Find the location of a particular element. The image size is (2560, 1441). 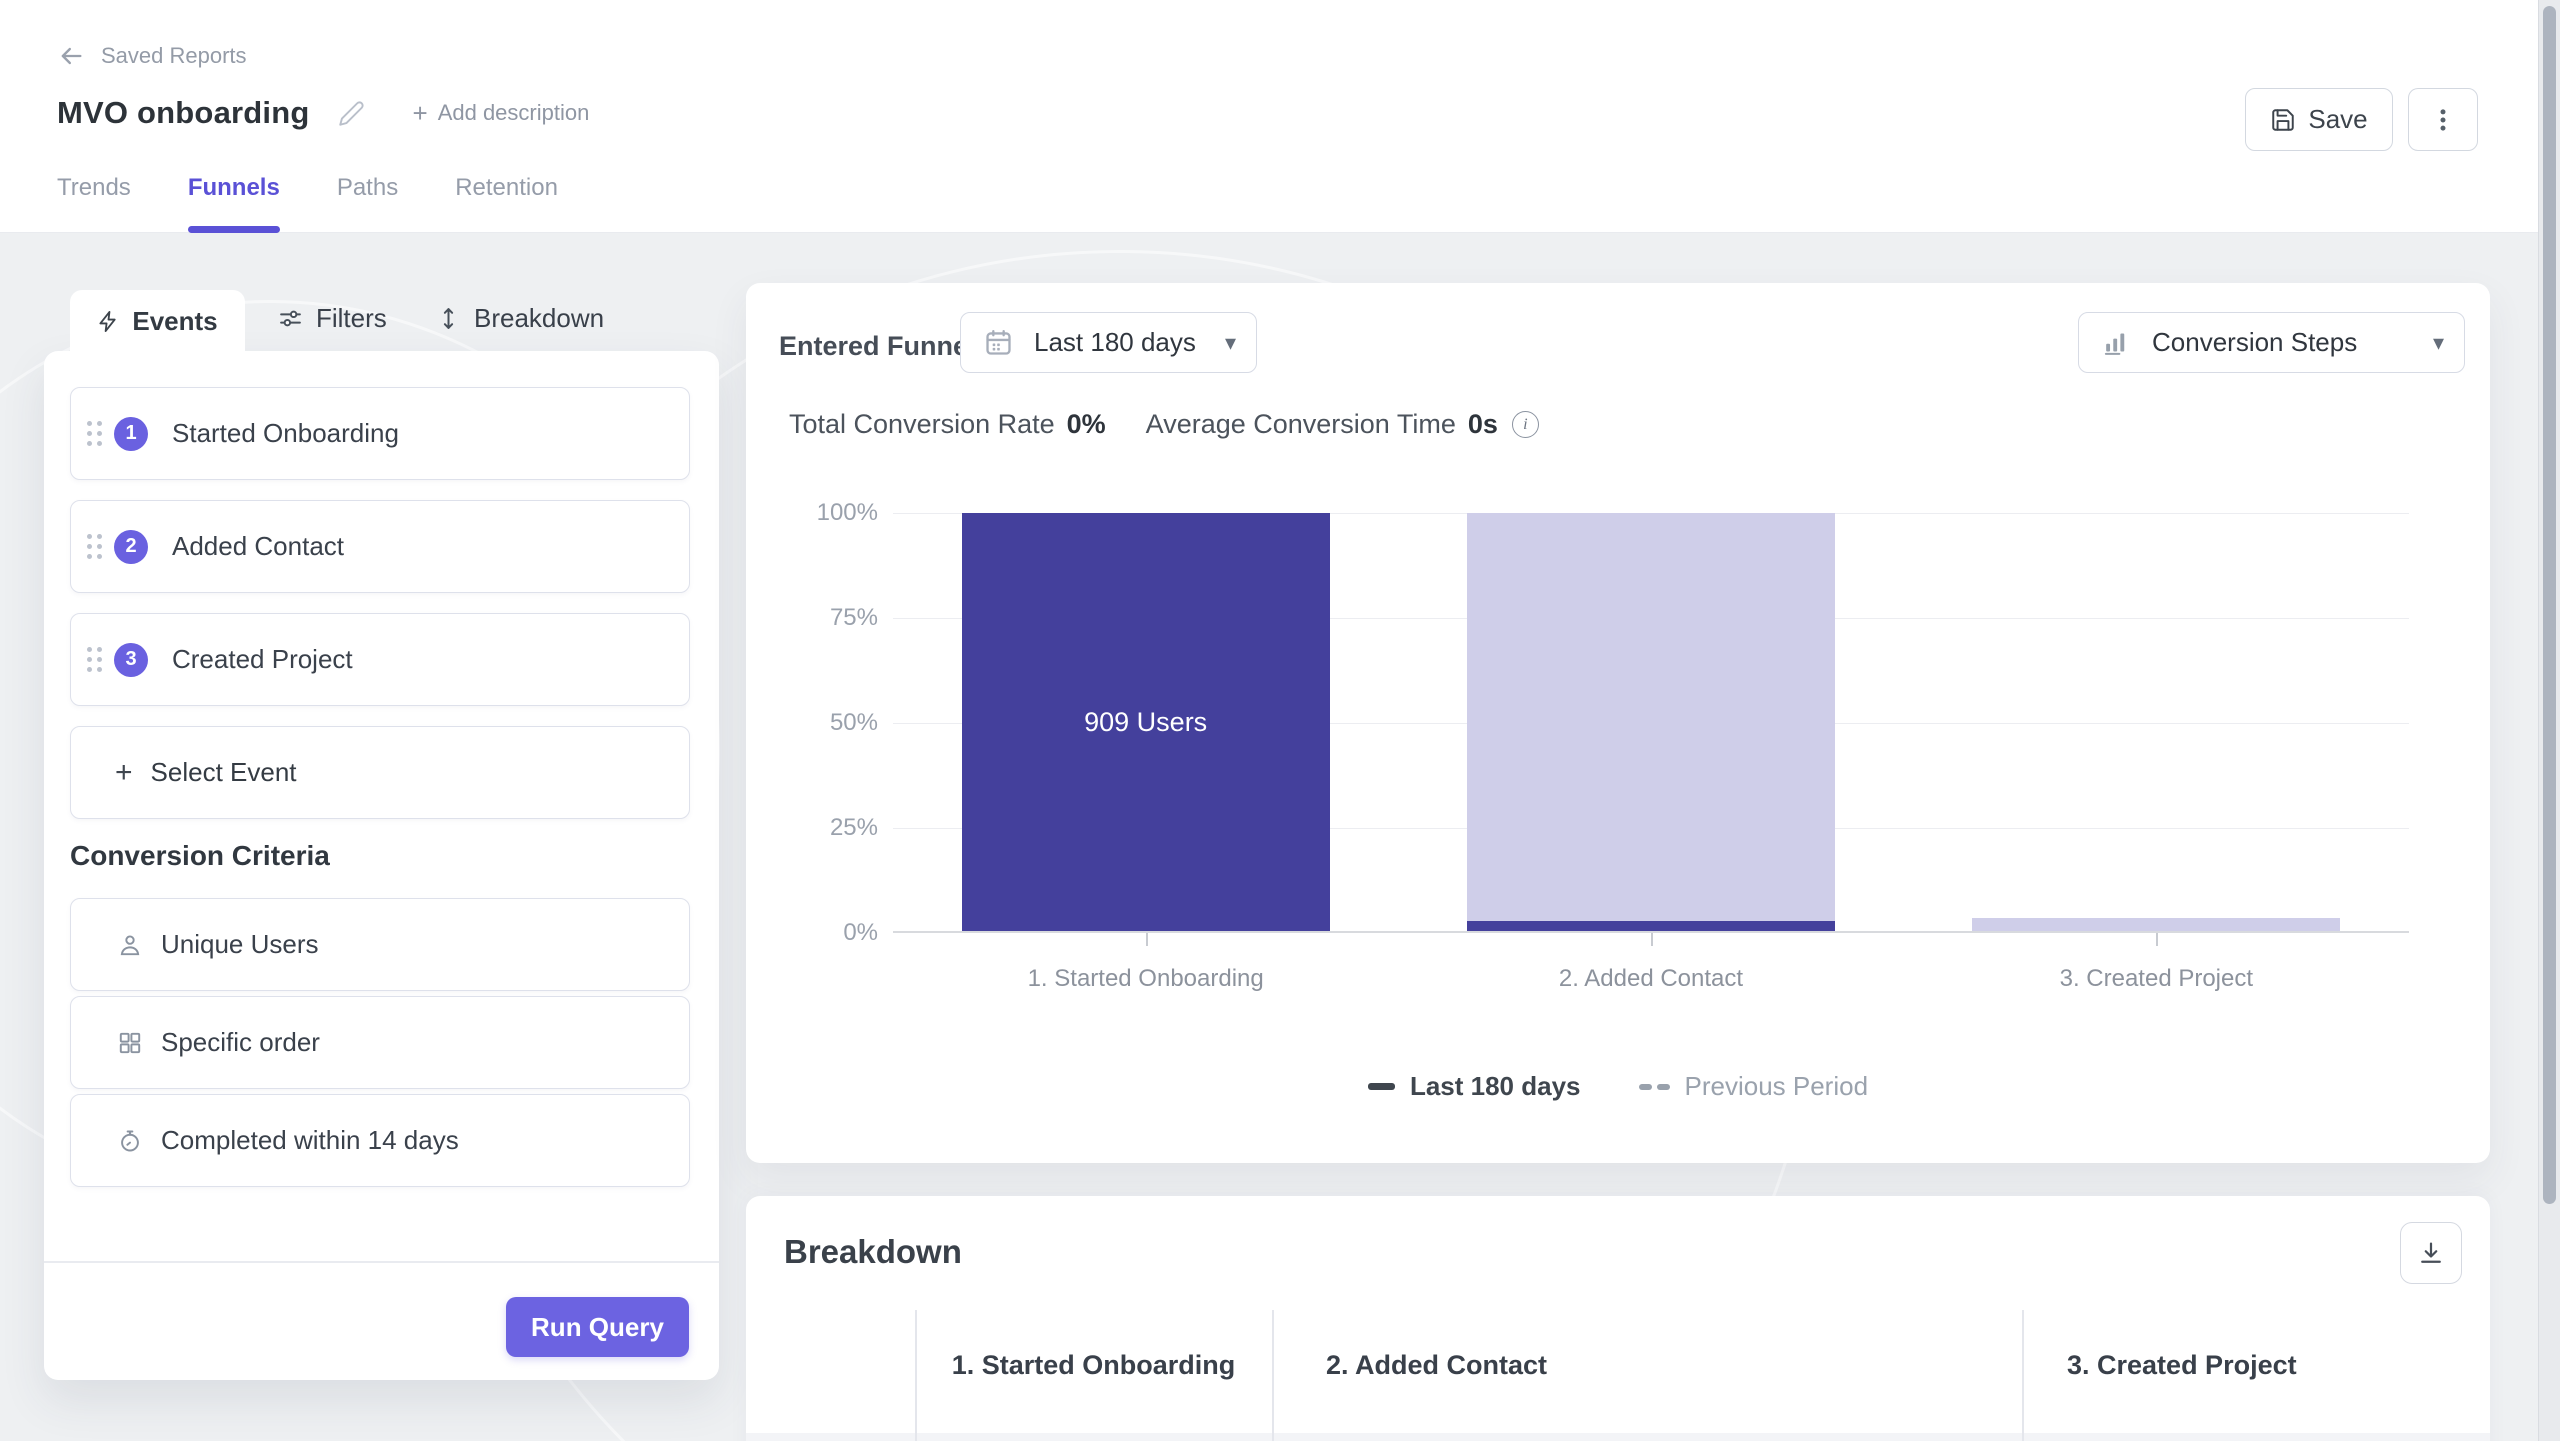

info-glyph: i is located at coordinates (1525, 424).